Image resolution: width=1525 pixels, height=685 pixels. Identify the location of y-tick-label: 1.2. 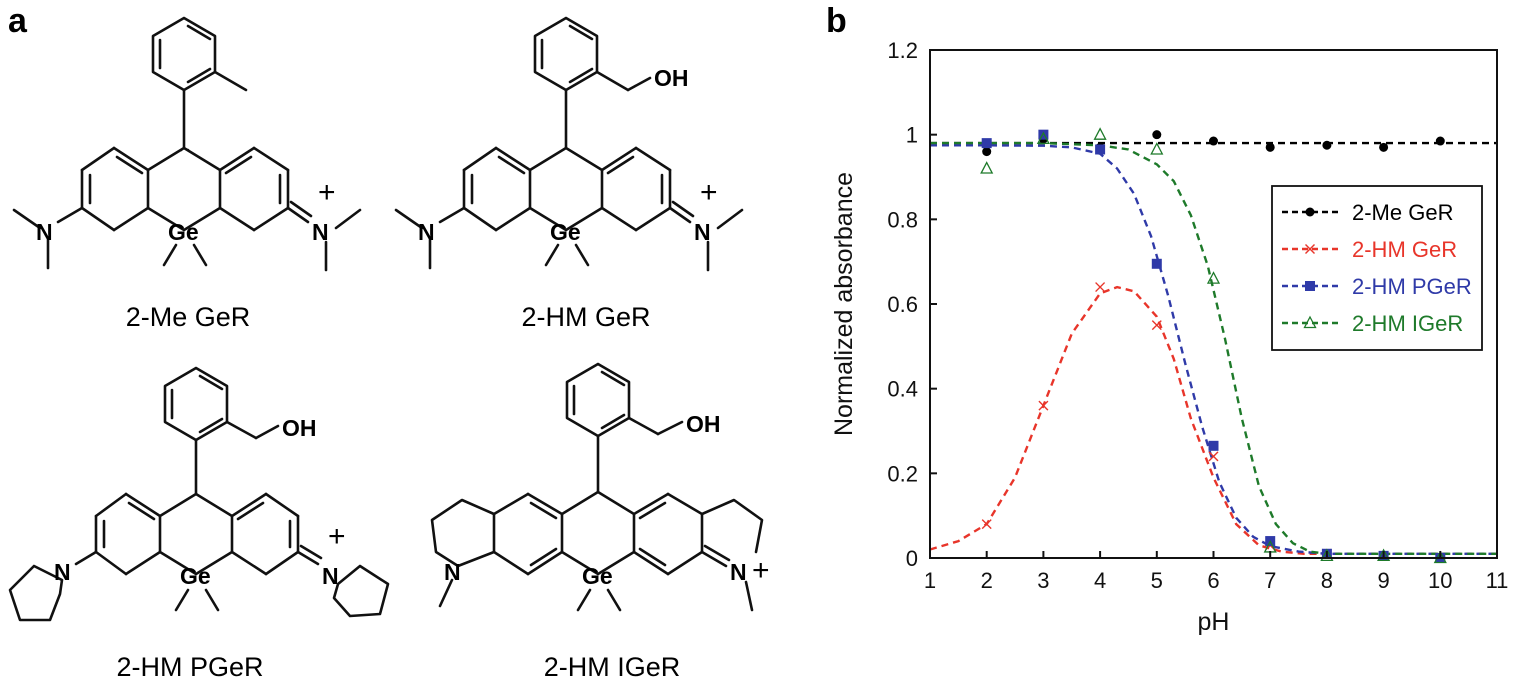
(902, 50).